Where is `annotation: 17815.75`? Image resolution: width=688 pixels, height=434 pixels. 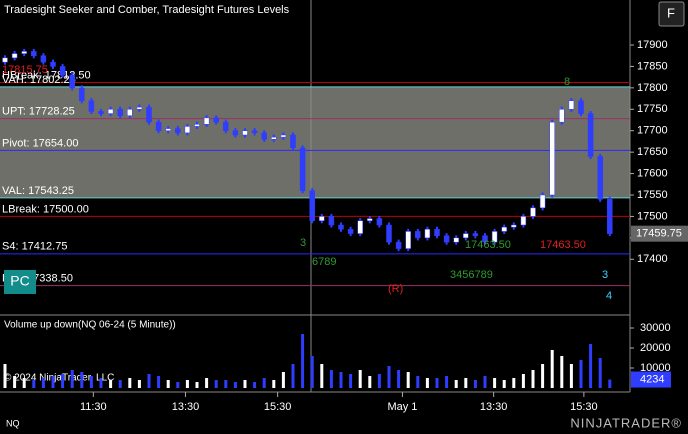 annotation: 17815.75 is located at coordinates (25, 70).